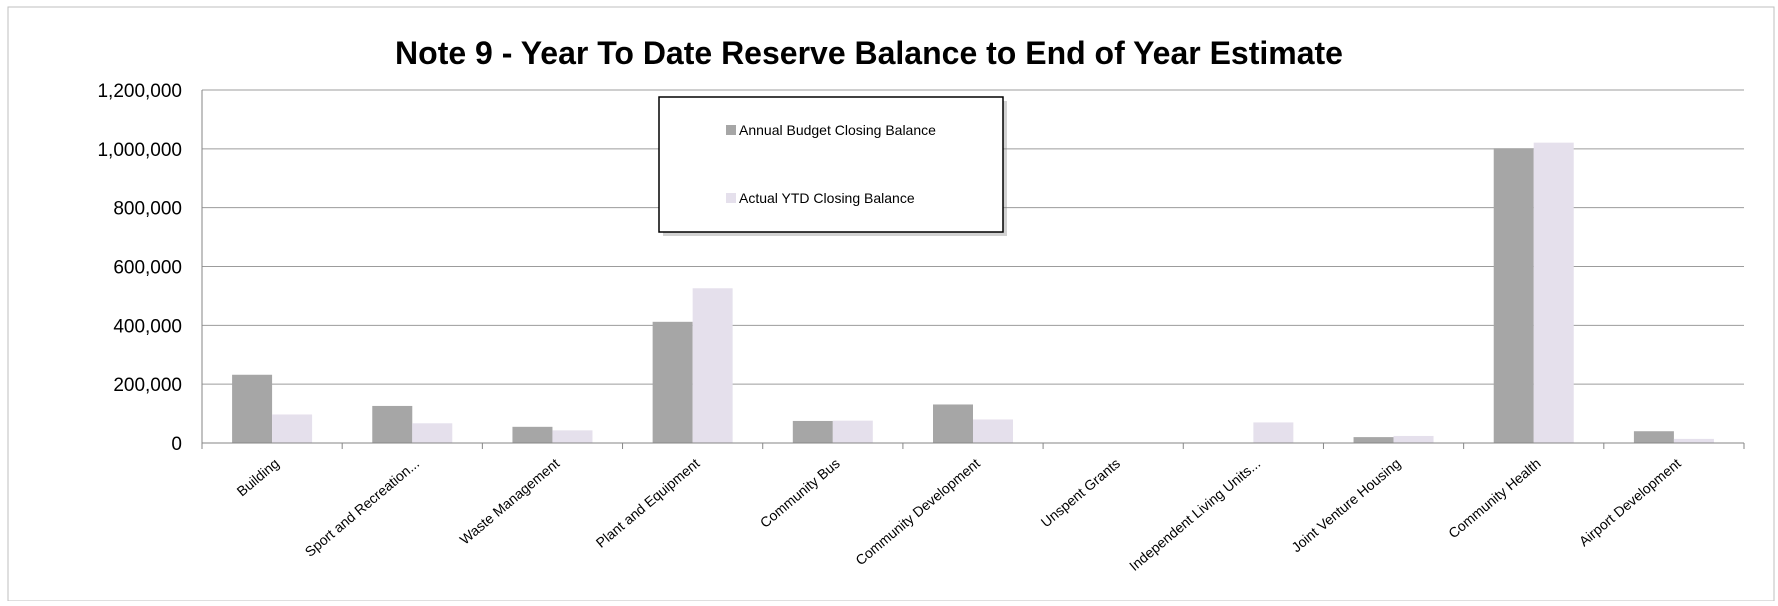 The height and width of the screenshot is (606, 1778). What do you see at coordinates (147, 326) in the screenshot?
I see `y-tick-label: 400,000` at bounding box center [147, 326].